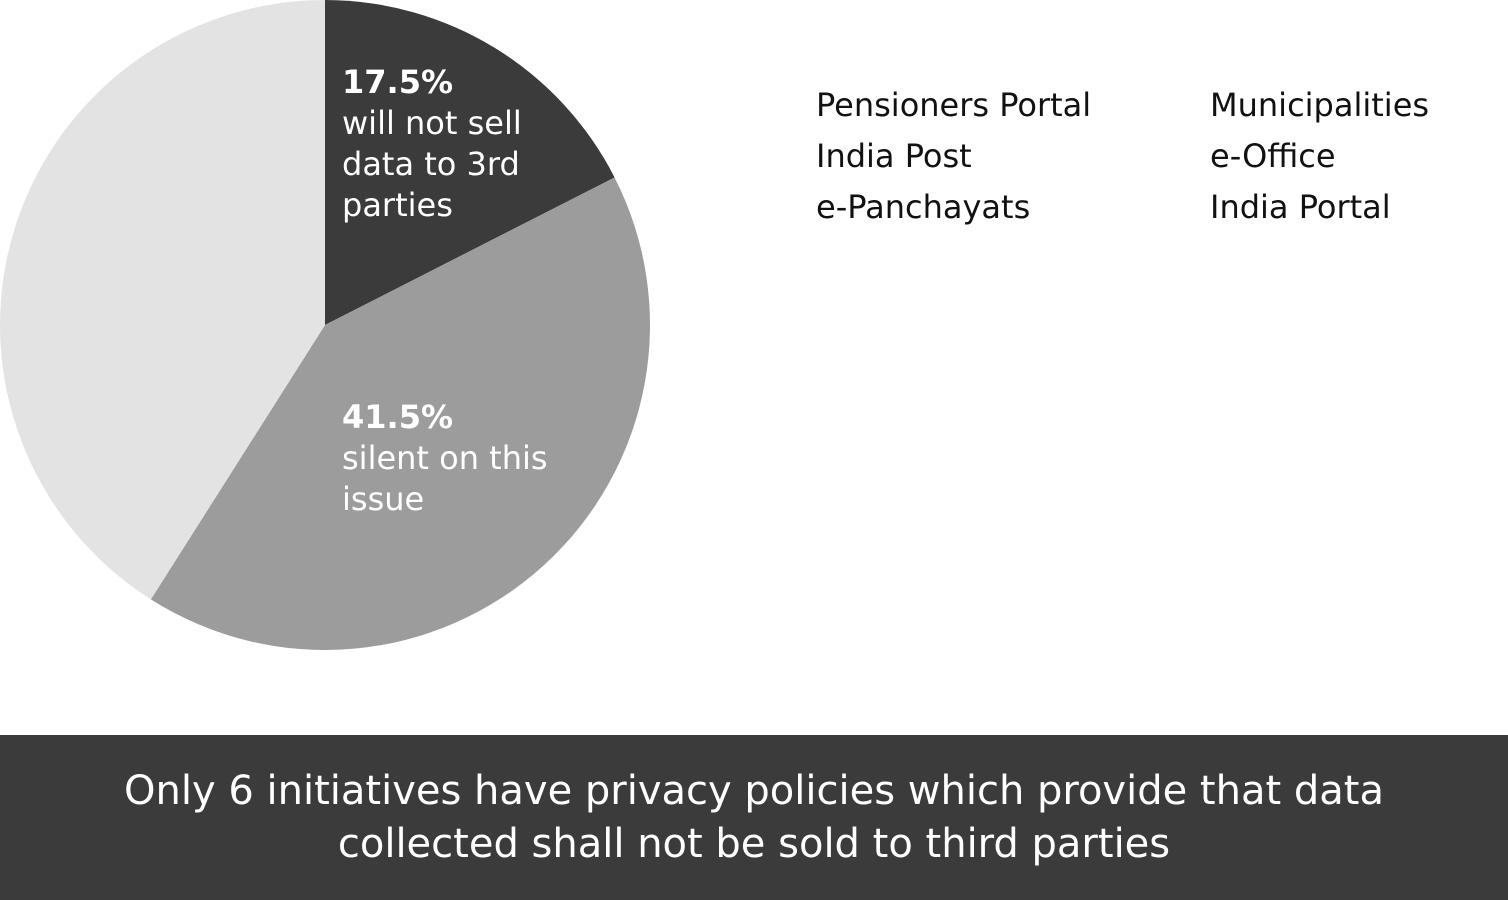 The image size is (1508, 900). What do you see at coordinates (894, 156) in the screenshot?
I see `initiative-name: India Post` at bounding box center [894, 156].